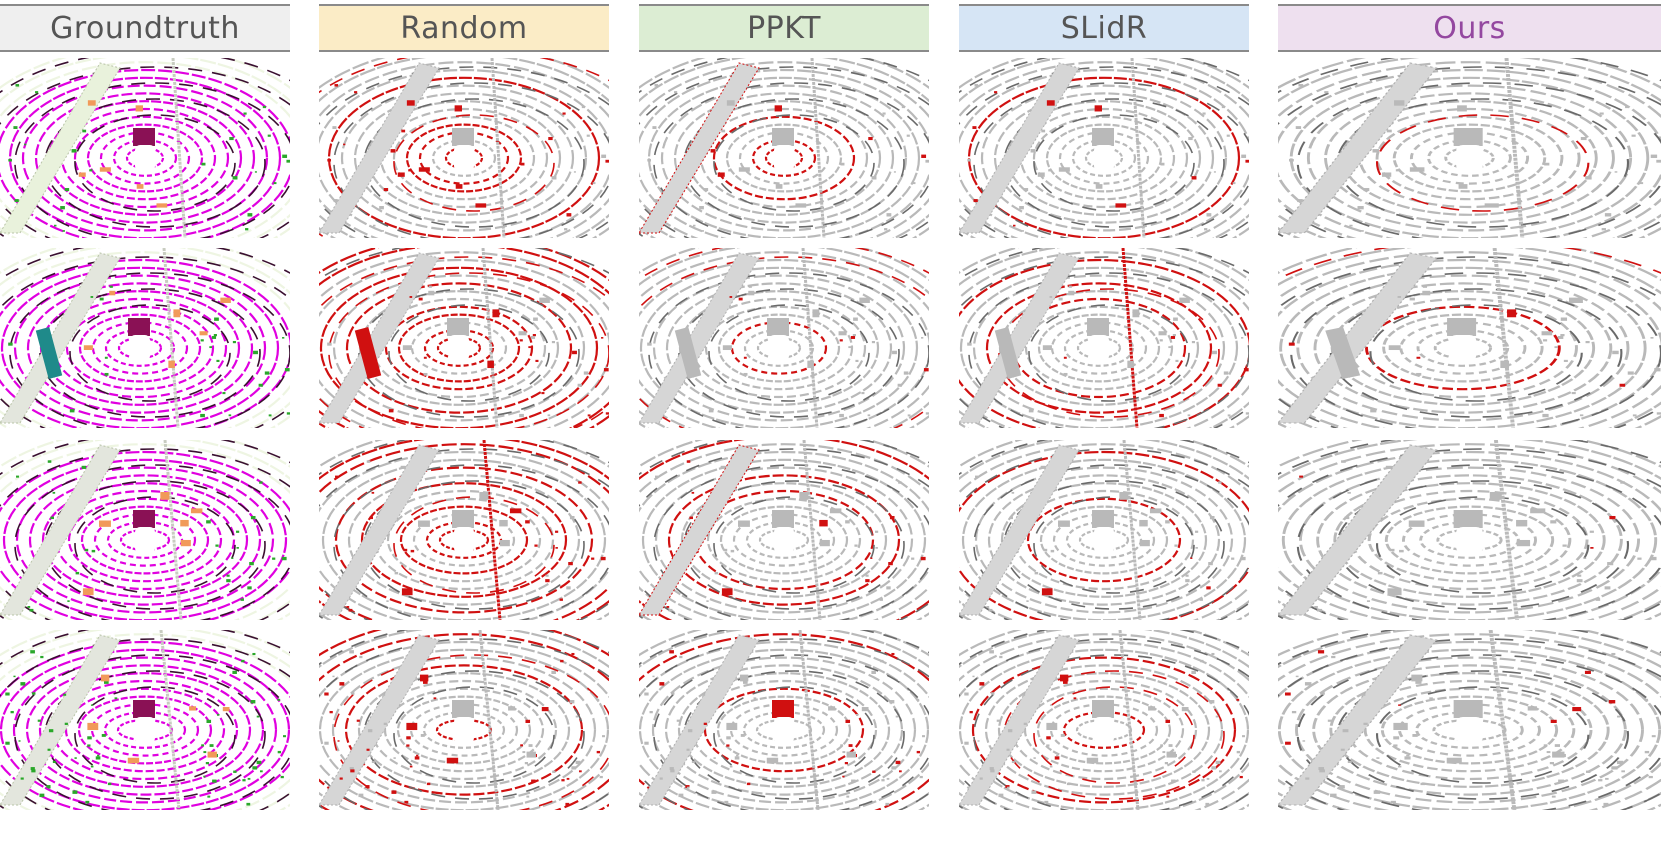  What do you see at coordinates (784, 28) in the screenshot?
I see `column-header-ppkt: PPKT` at bounding box center [784, 28].